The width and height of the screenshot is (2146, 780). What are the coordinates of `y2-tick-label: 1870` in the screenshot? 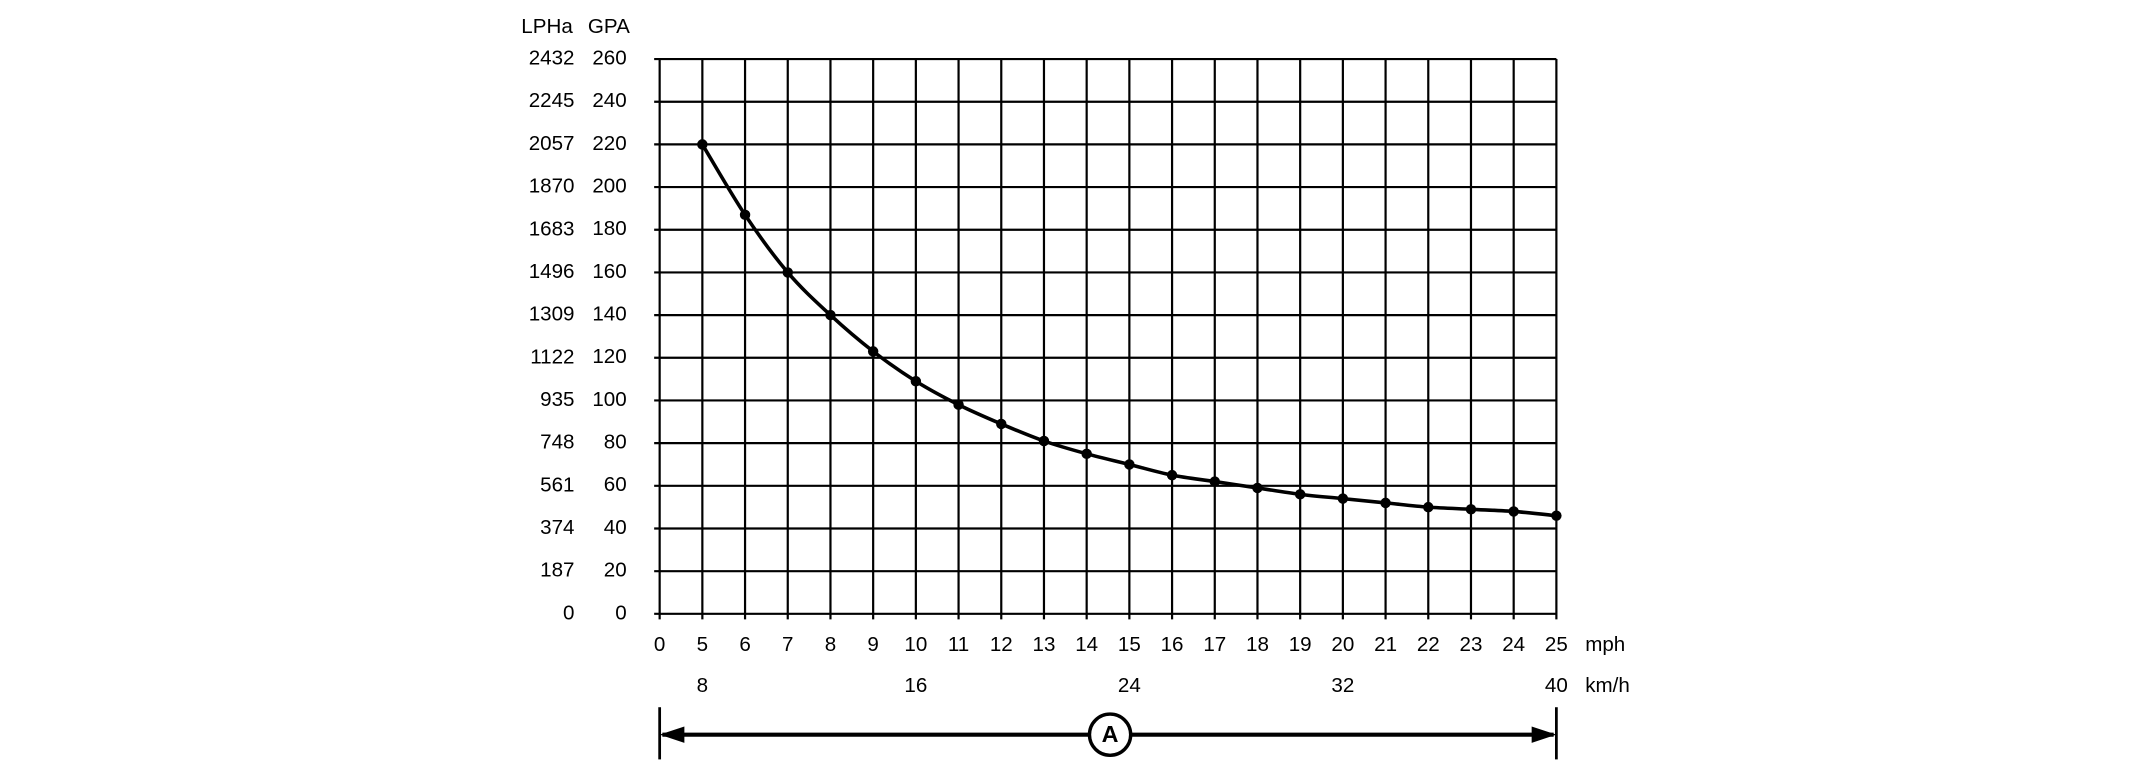 It's located at (552, 186).